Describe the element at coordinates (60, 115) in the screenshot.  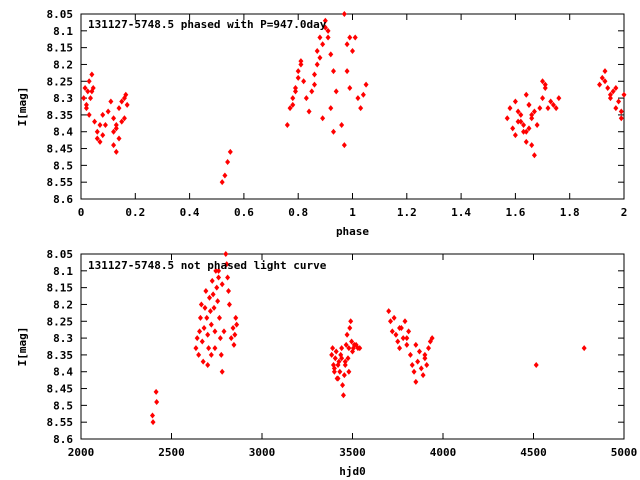
I see `y-tick-label: 8.35` at that location.